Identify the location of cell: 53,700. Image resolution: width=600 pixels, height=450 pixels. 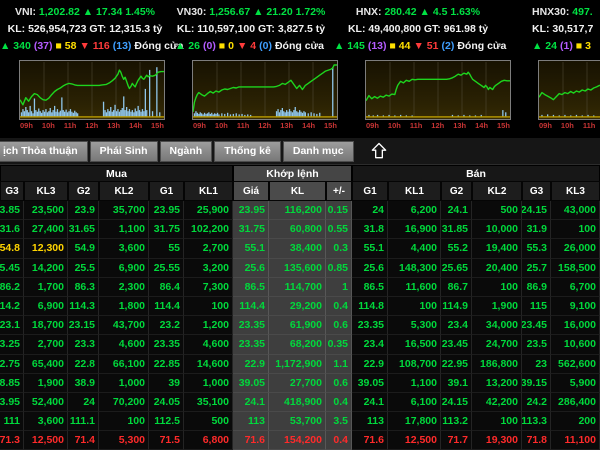
(297, 422).